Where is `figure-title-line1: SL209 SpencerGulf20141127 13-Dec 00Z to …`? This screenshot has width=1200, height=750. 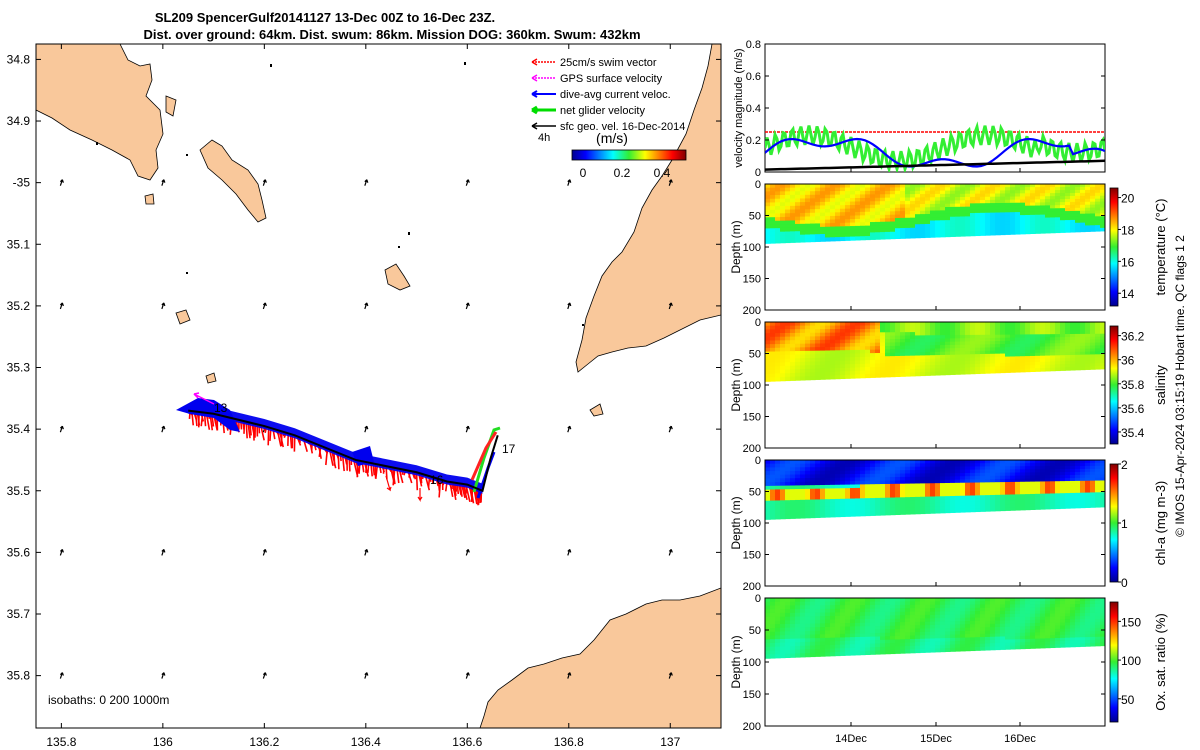
figure-title-line1: SL209 SpencerGulf20141127 13-Dec 00Z to … is located at coordinates (325, 17).